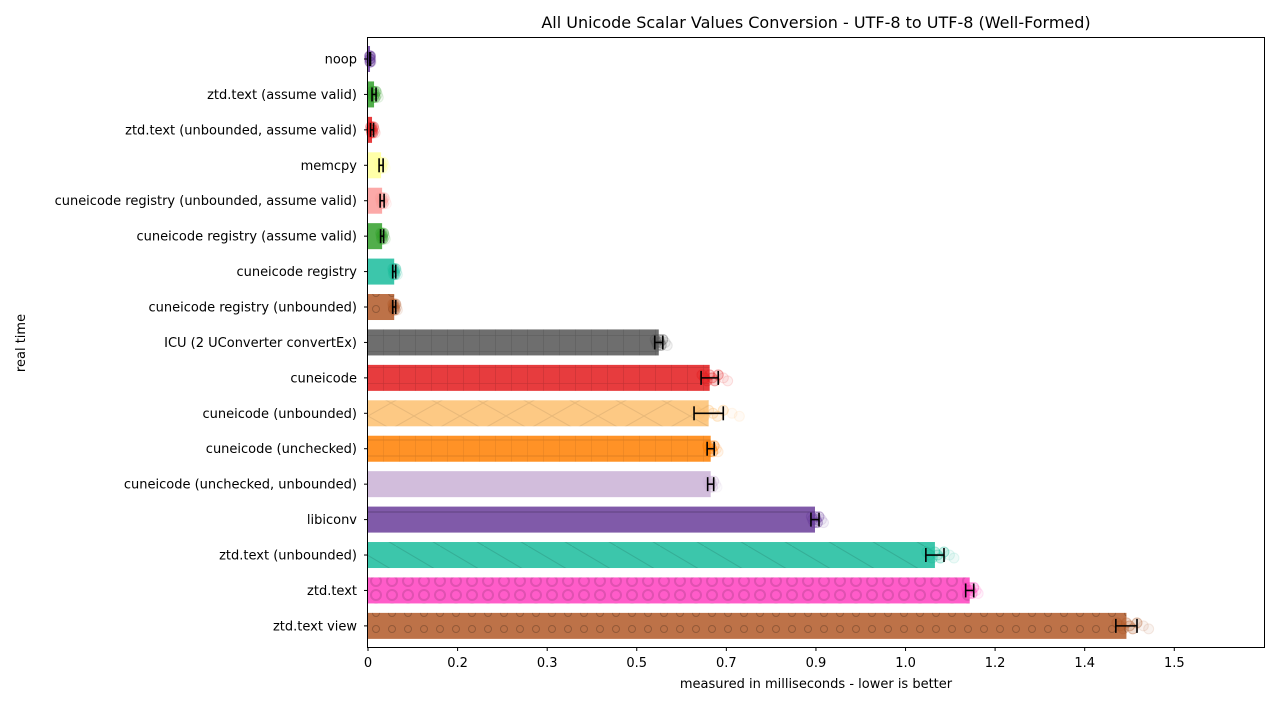 This screenshot has height=724, width=1280. Describe the element at coordinates (457, 663) in the screenshot. I see `x-tick-label: 0.2` at that location.